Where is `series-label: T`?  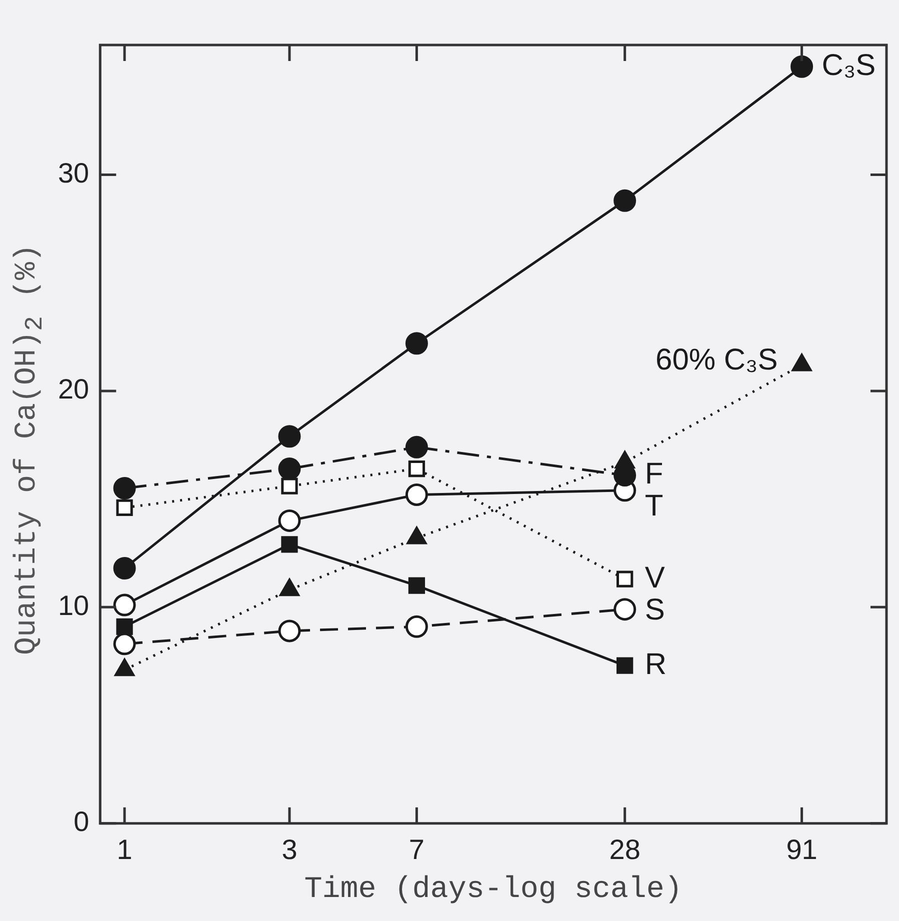
series-label: T is located at coordinates (654, 506).